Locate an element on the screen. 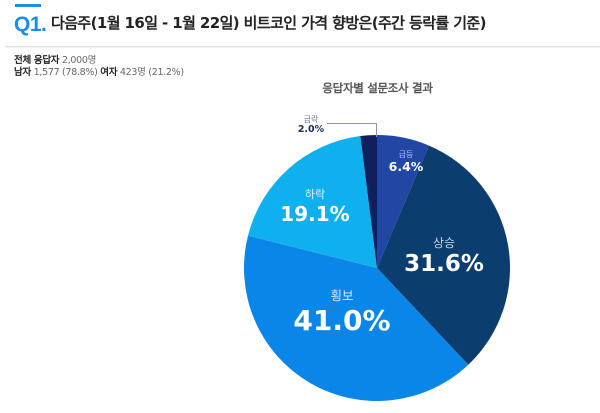  slice-name: 급등 is located at coordinates (406, 154).